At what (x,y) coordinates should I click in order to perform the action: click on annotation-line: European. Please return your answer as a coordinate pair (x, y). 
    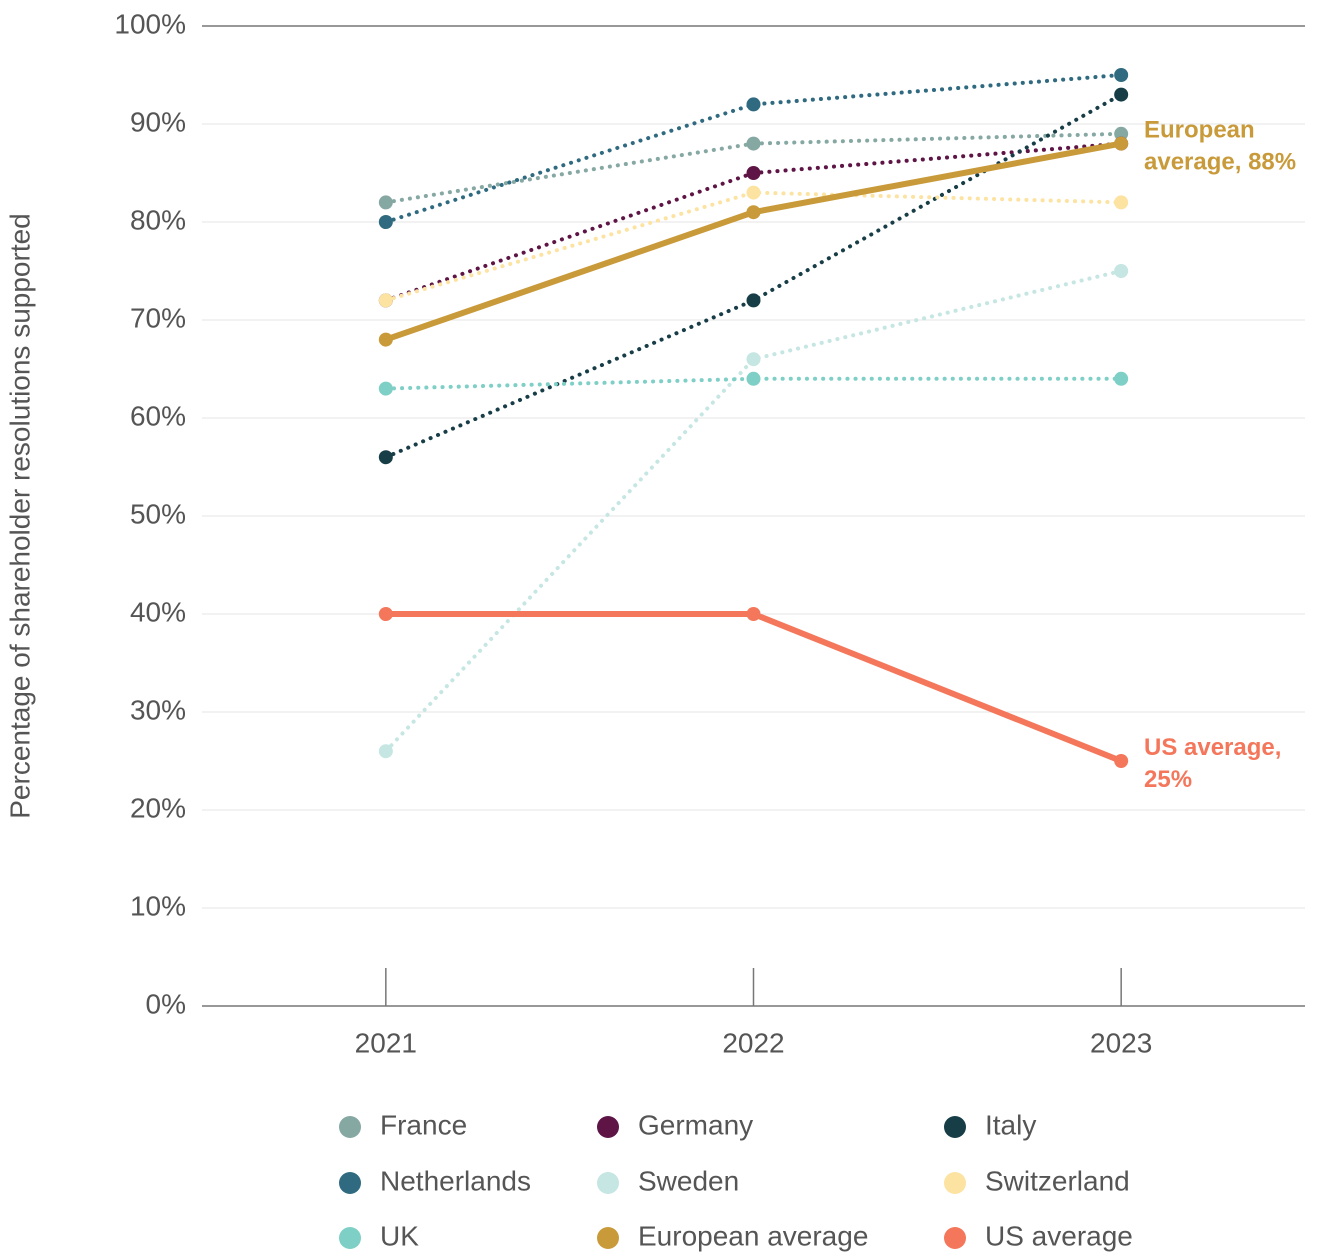
    Looking at the image, I should click on (1199, 130).